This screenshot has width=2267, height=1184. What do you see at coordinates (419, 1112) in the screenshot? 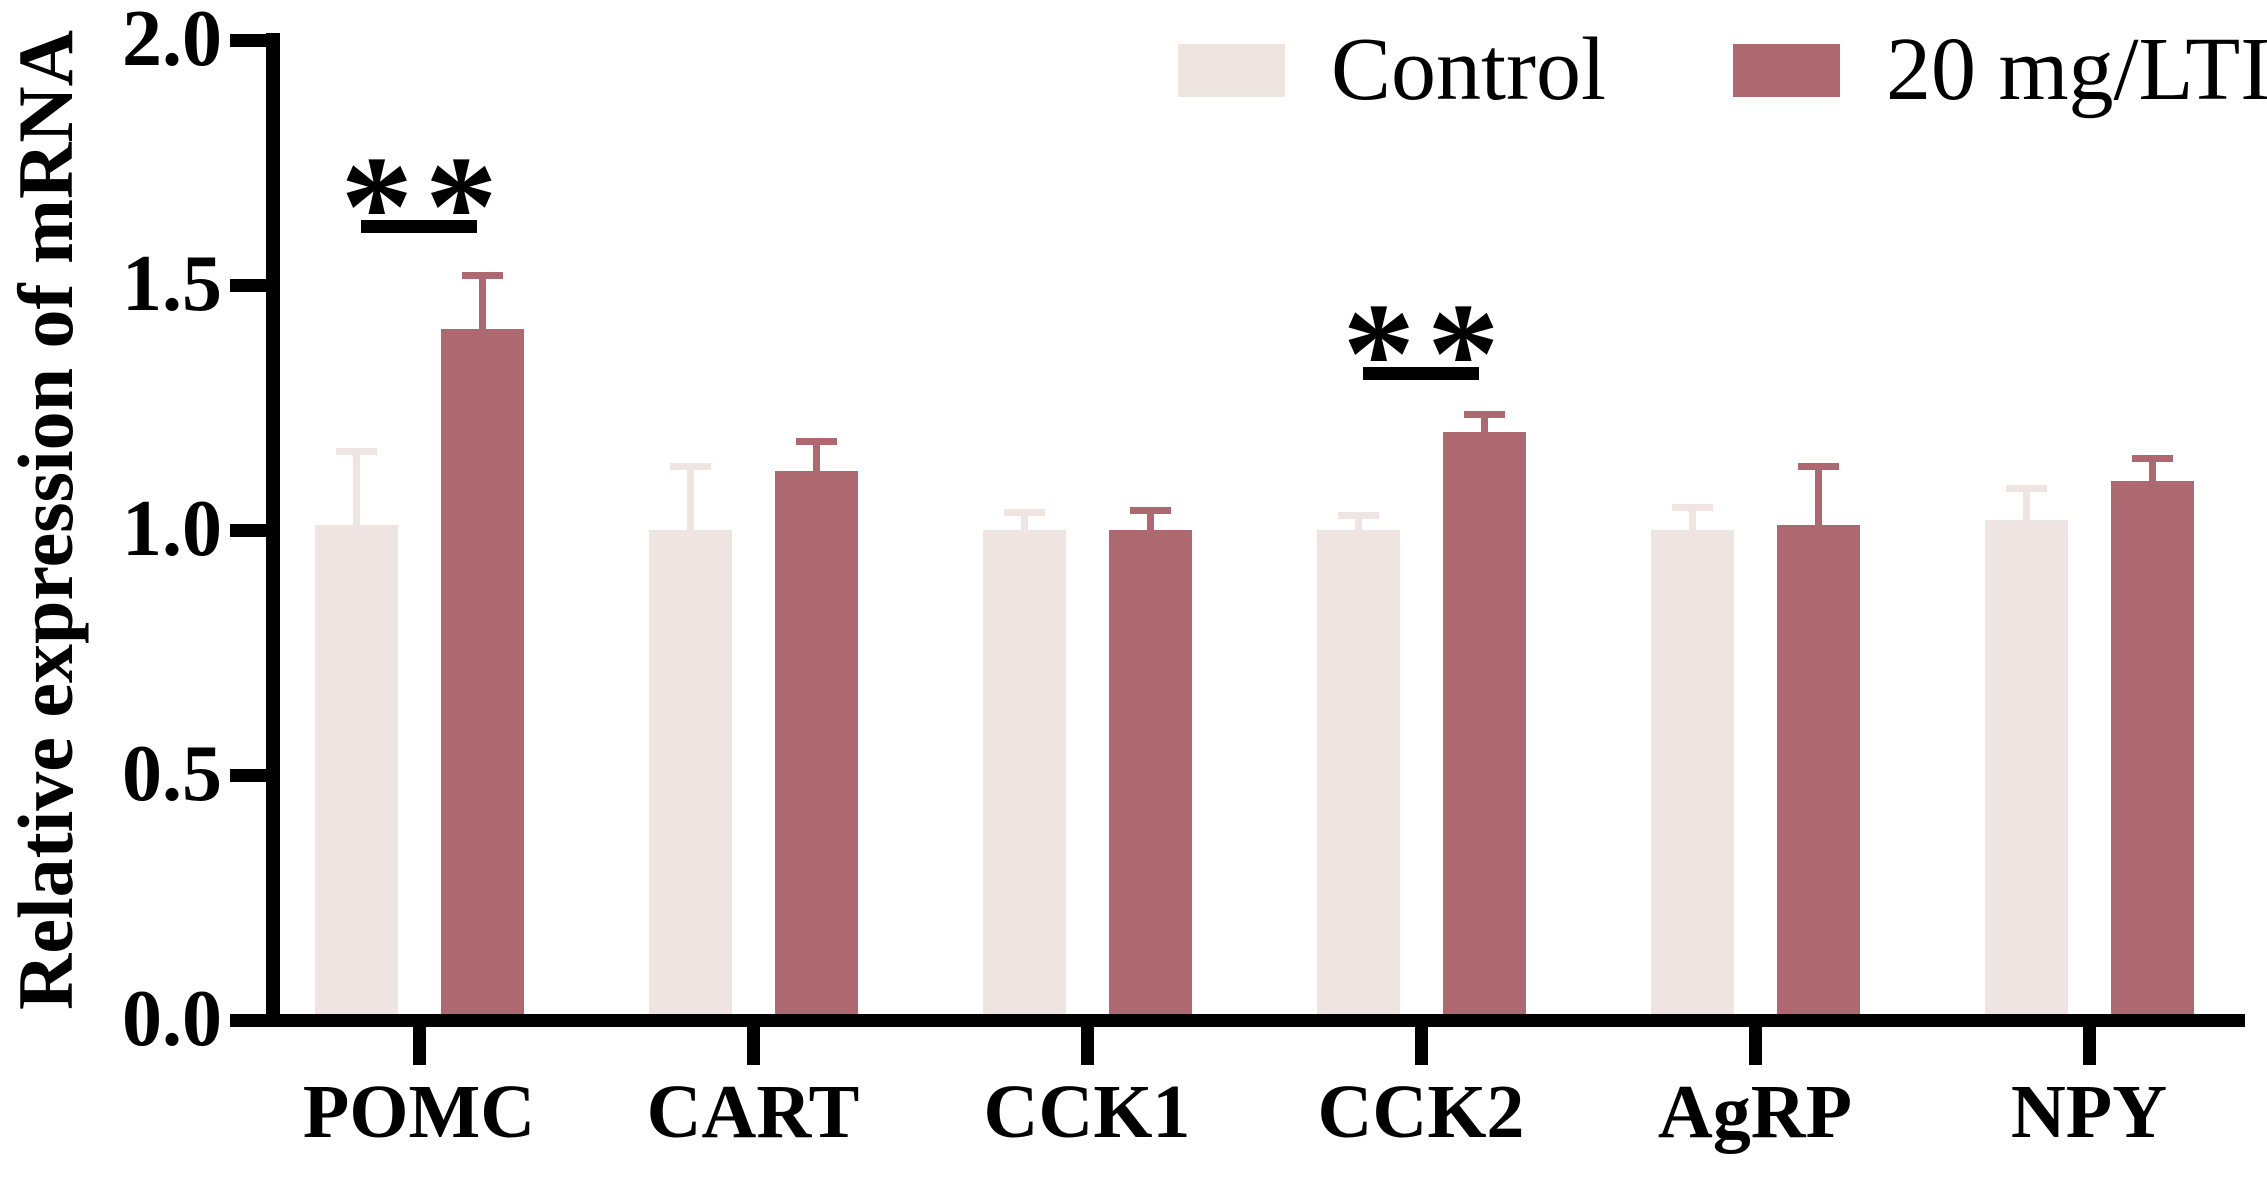
I see `x-category-label: POMC` at bounding box center [419, 1112].